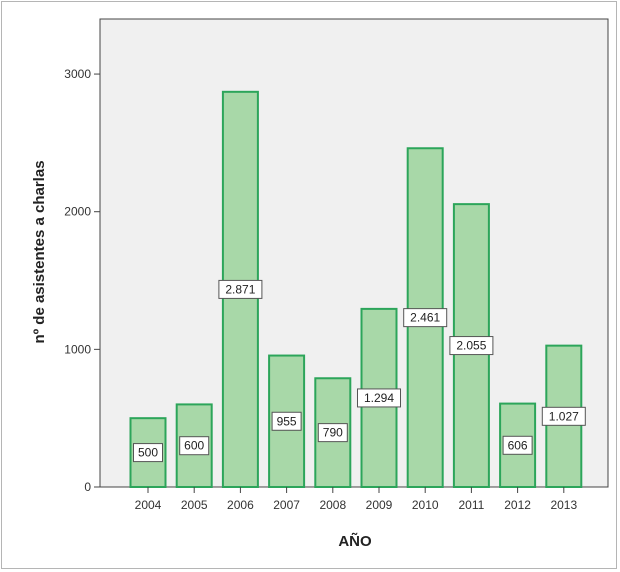  I want to click on data-label-box-2010, so click(425, 318).